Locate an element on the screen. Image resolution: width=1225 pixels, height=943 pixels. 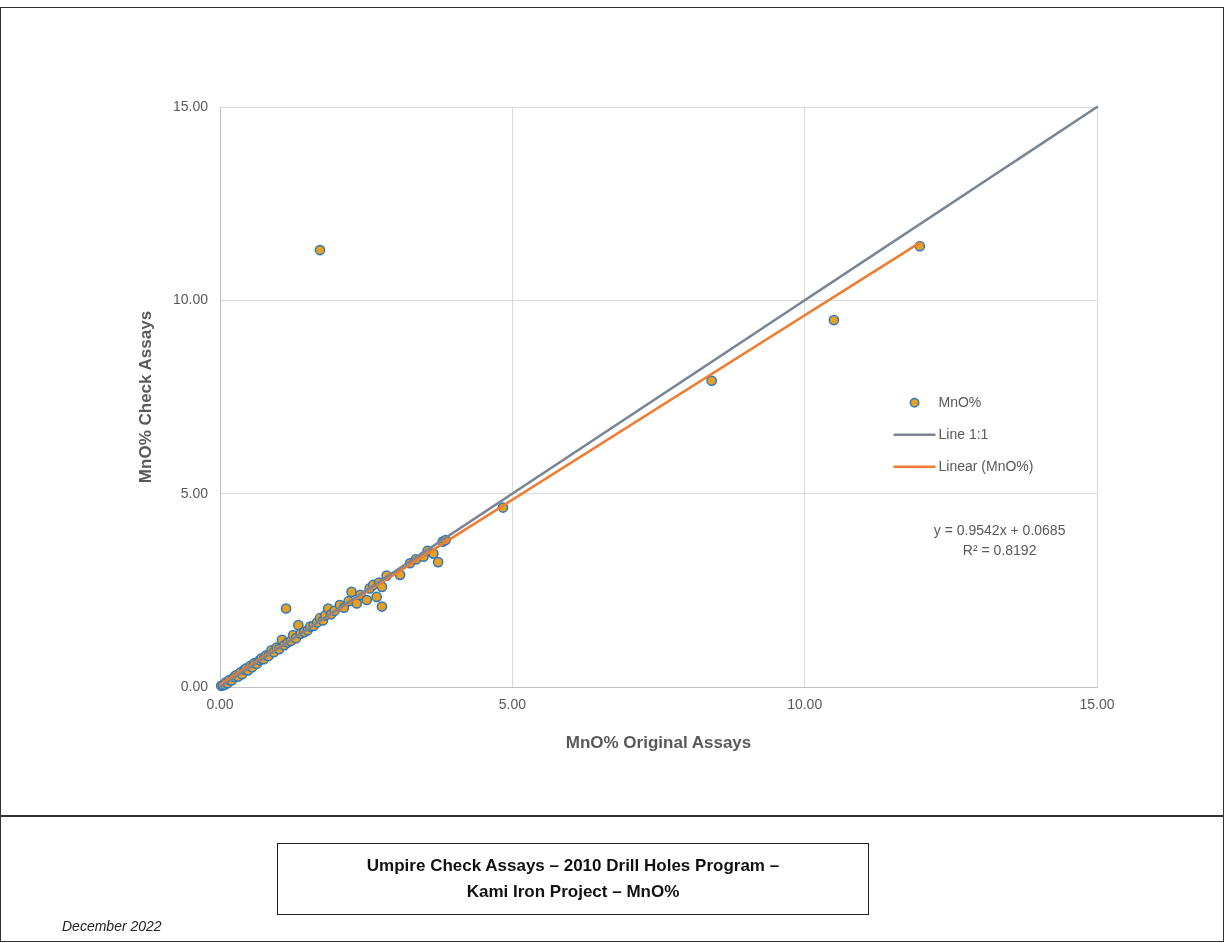
legend-label: MnO% is located at coordinates (960, 401).